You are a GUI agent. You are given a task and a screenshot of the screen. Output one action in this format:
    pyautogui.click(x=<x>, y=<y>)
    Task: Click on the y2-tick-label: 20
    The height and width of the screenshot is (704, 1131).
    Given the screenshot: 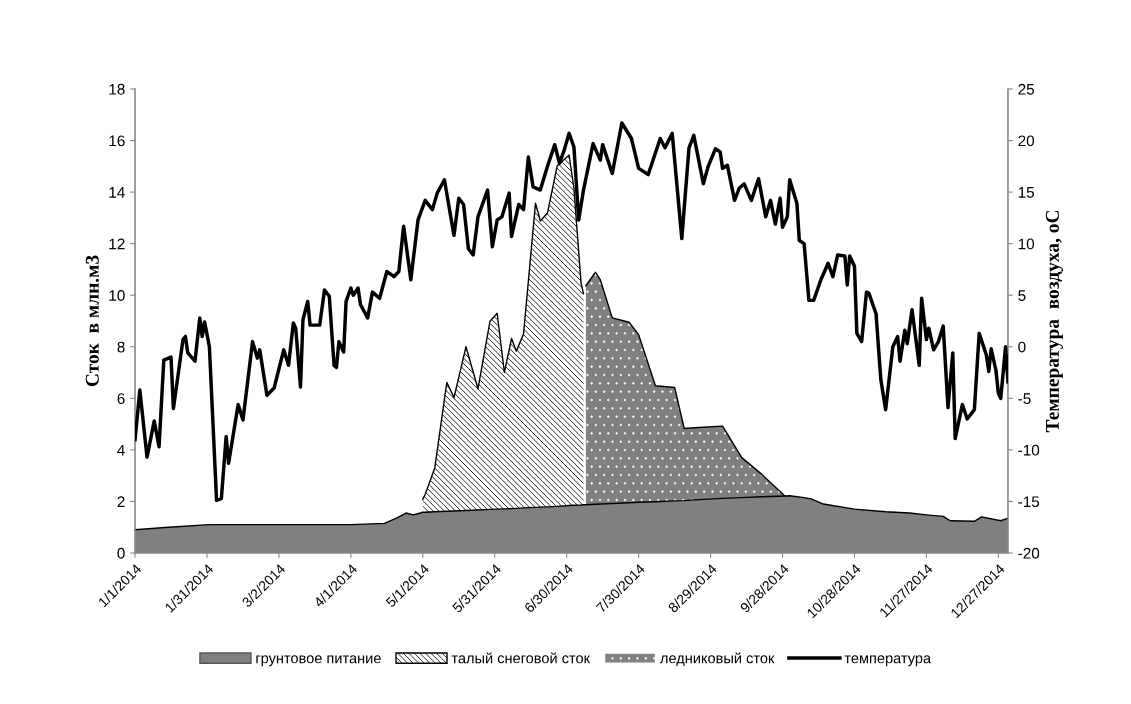 What is the action you would take?
    pyautogui.click(x=1026, y=141)
    